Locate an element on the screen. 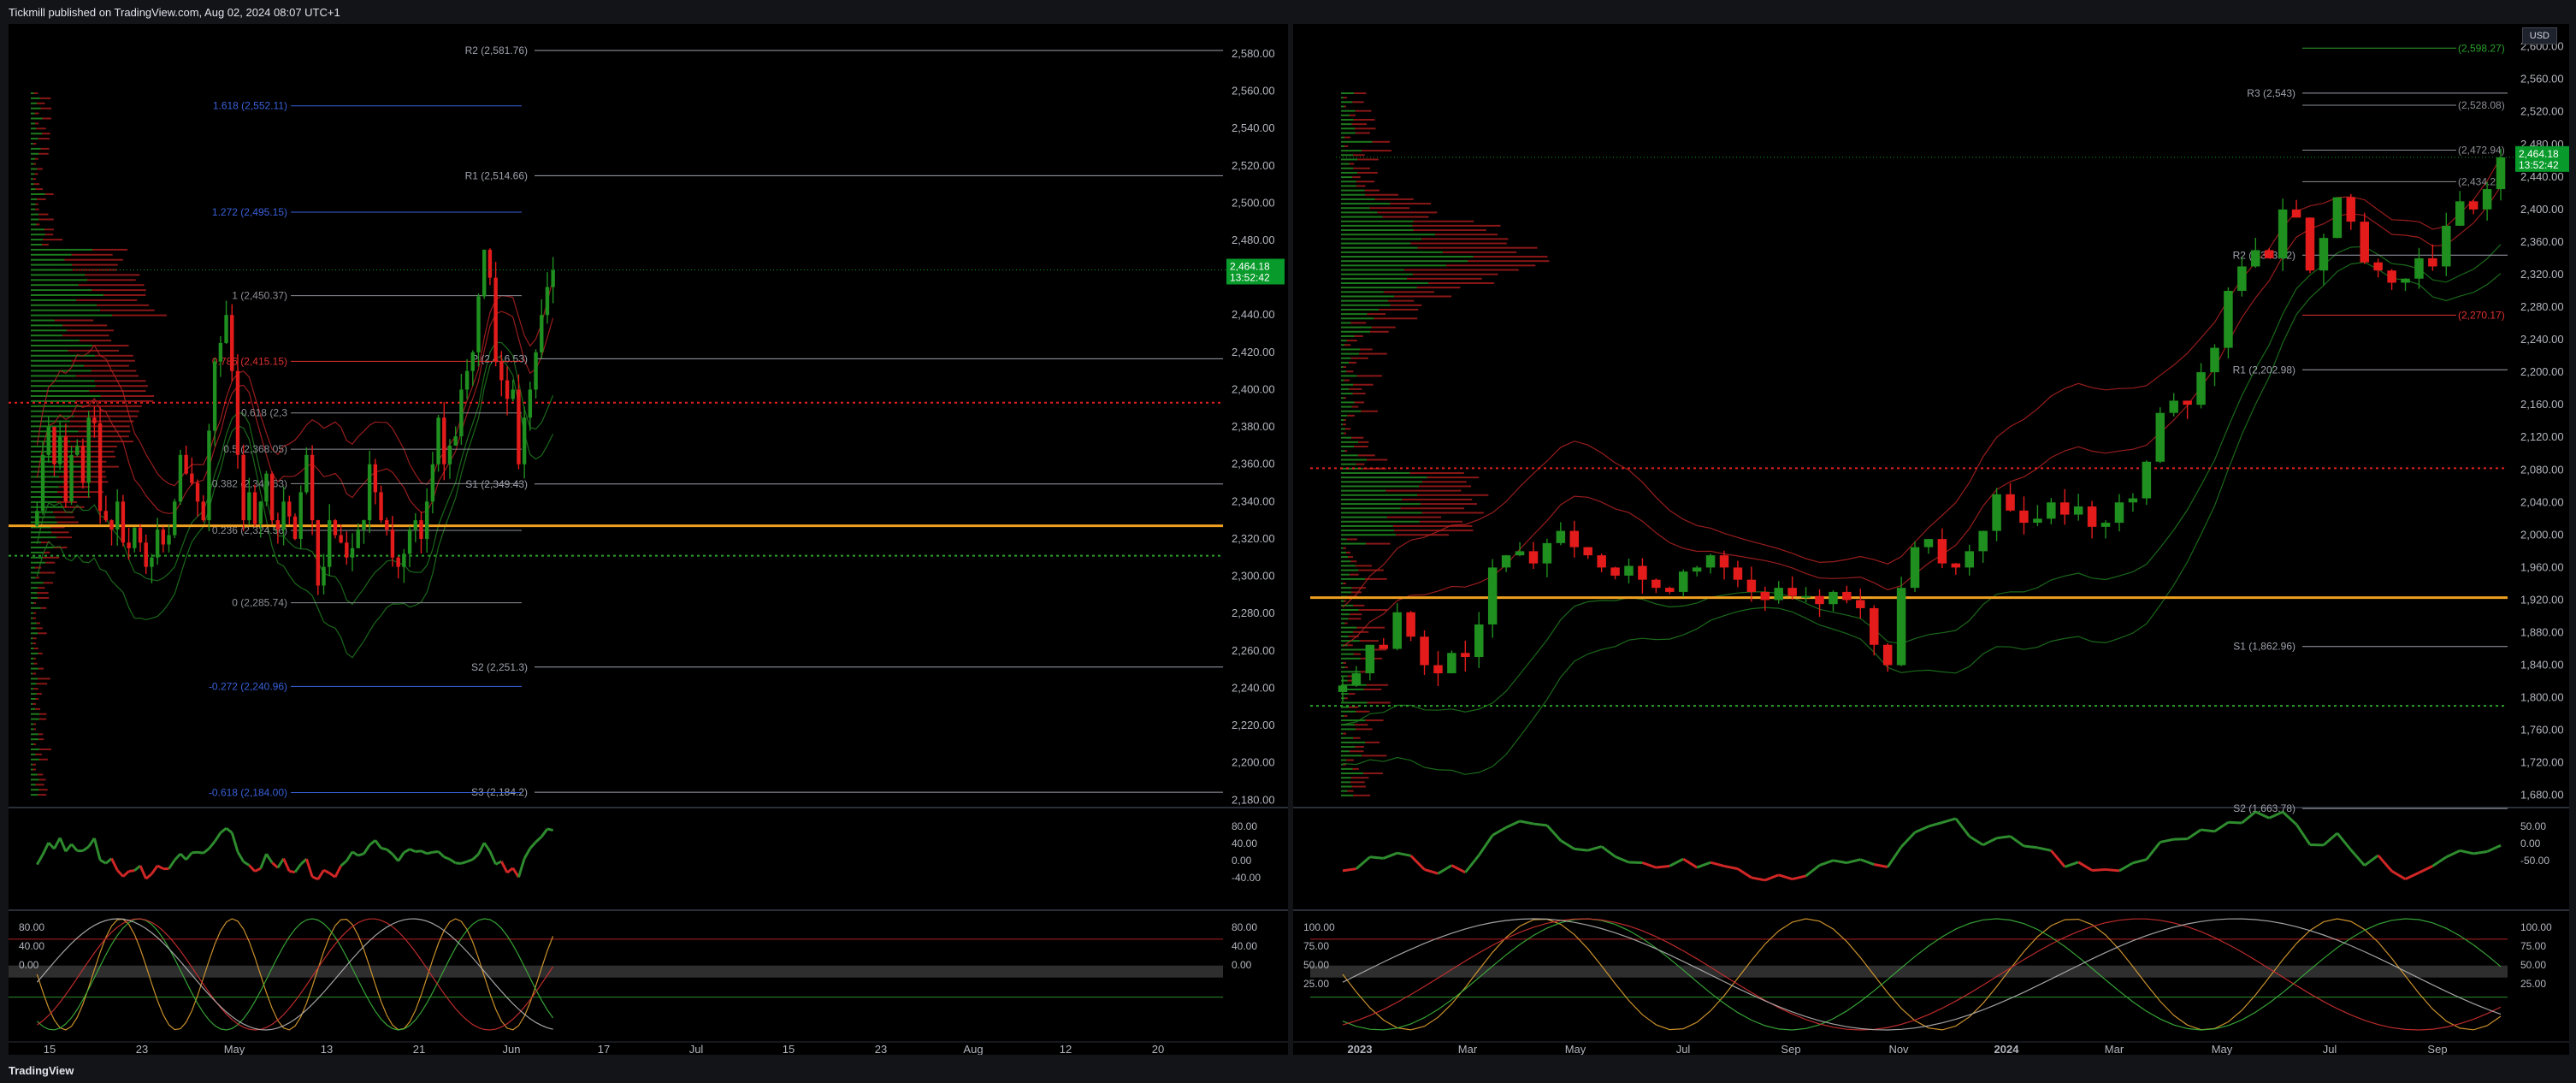 The height and width of the screenshot is (1083, 2576). oscillator-tick: -40.00 is located at coordinates (1246, 878).